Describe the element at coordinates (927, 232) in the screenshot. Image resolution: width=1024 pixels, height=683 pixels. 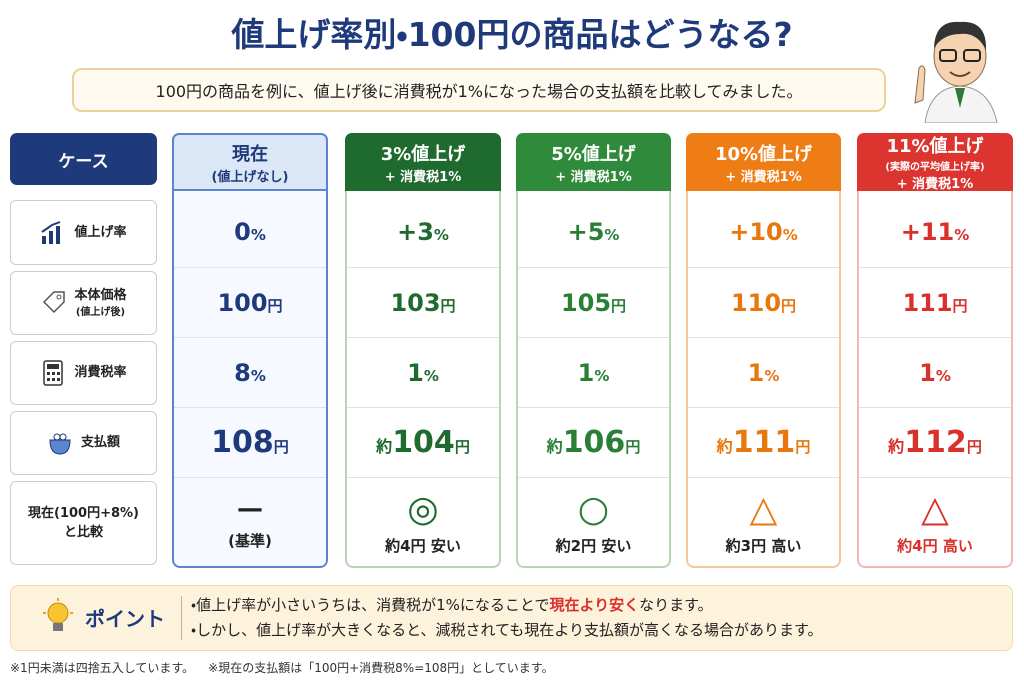
I see `value-number: +11` at that location.